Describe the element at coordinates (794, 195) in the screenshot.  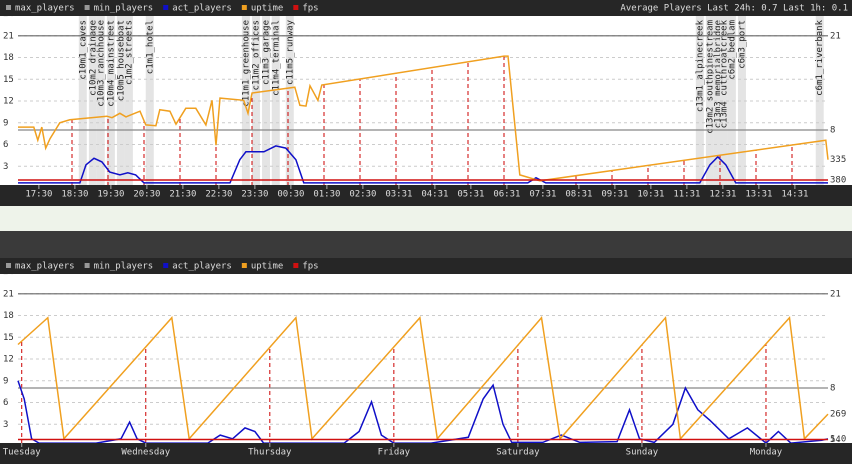
I see `x-tick-label: 14:31` at that location.